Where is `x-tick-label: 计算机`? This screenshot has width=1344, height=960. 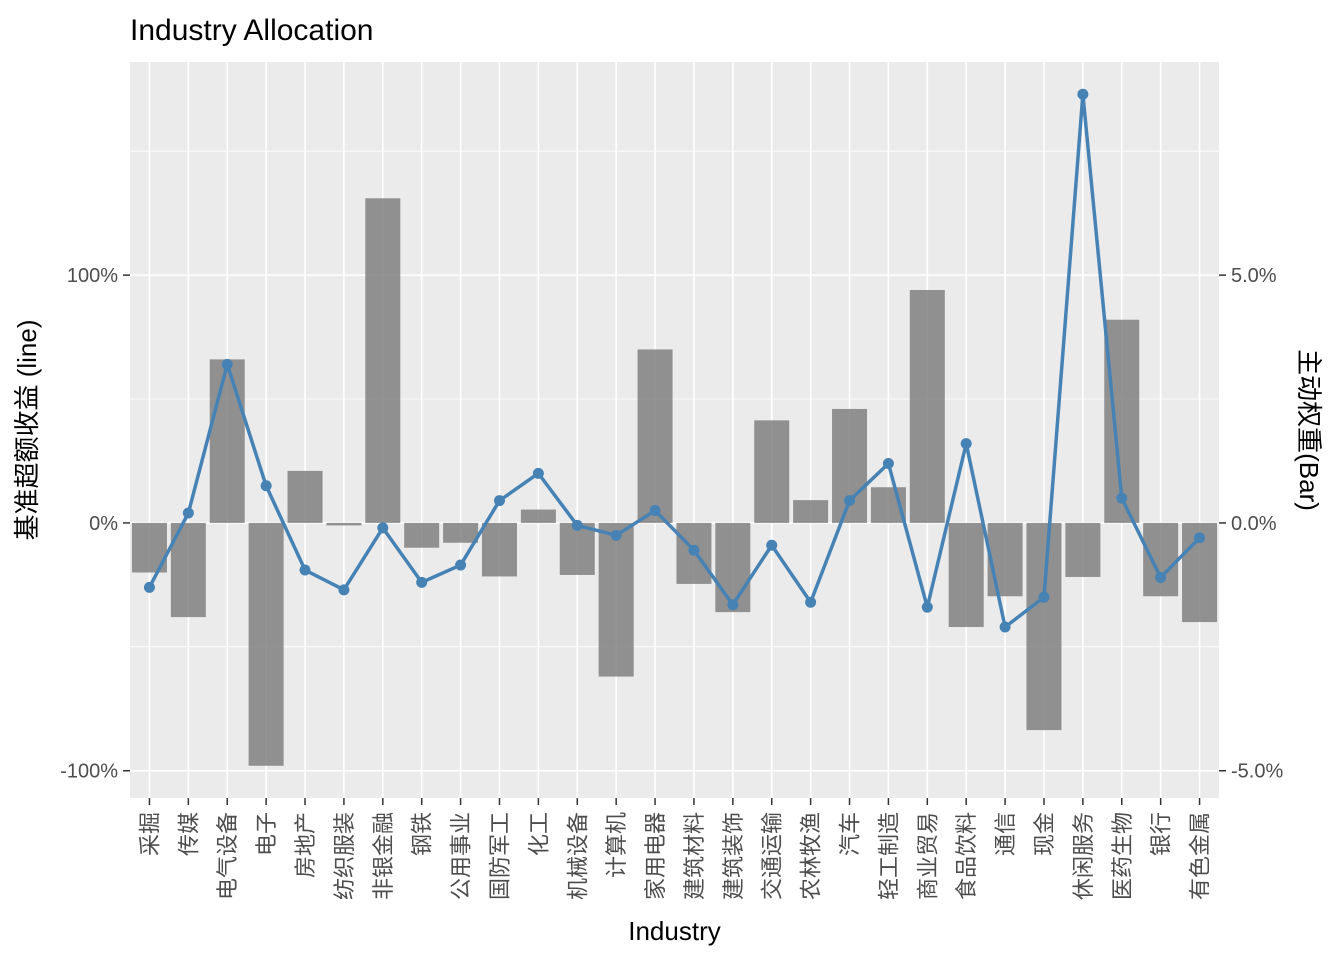 x-tick-label: 计算机 is located at coordinates (617, 845).